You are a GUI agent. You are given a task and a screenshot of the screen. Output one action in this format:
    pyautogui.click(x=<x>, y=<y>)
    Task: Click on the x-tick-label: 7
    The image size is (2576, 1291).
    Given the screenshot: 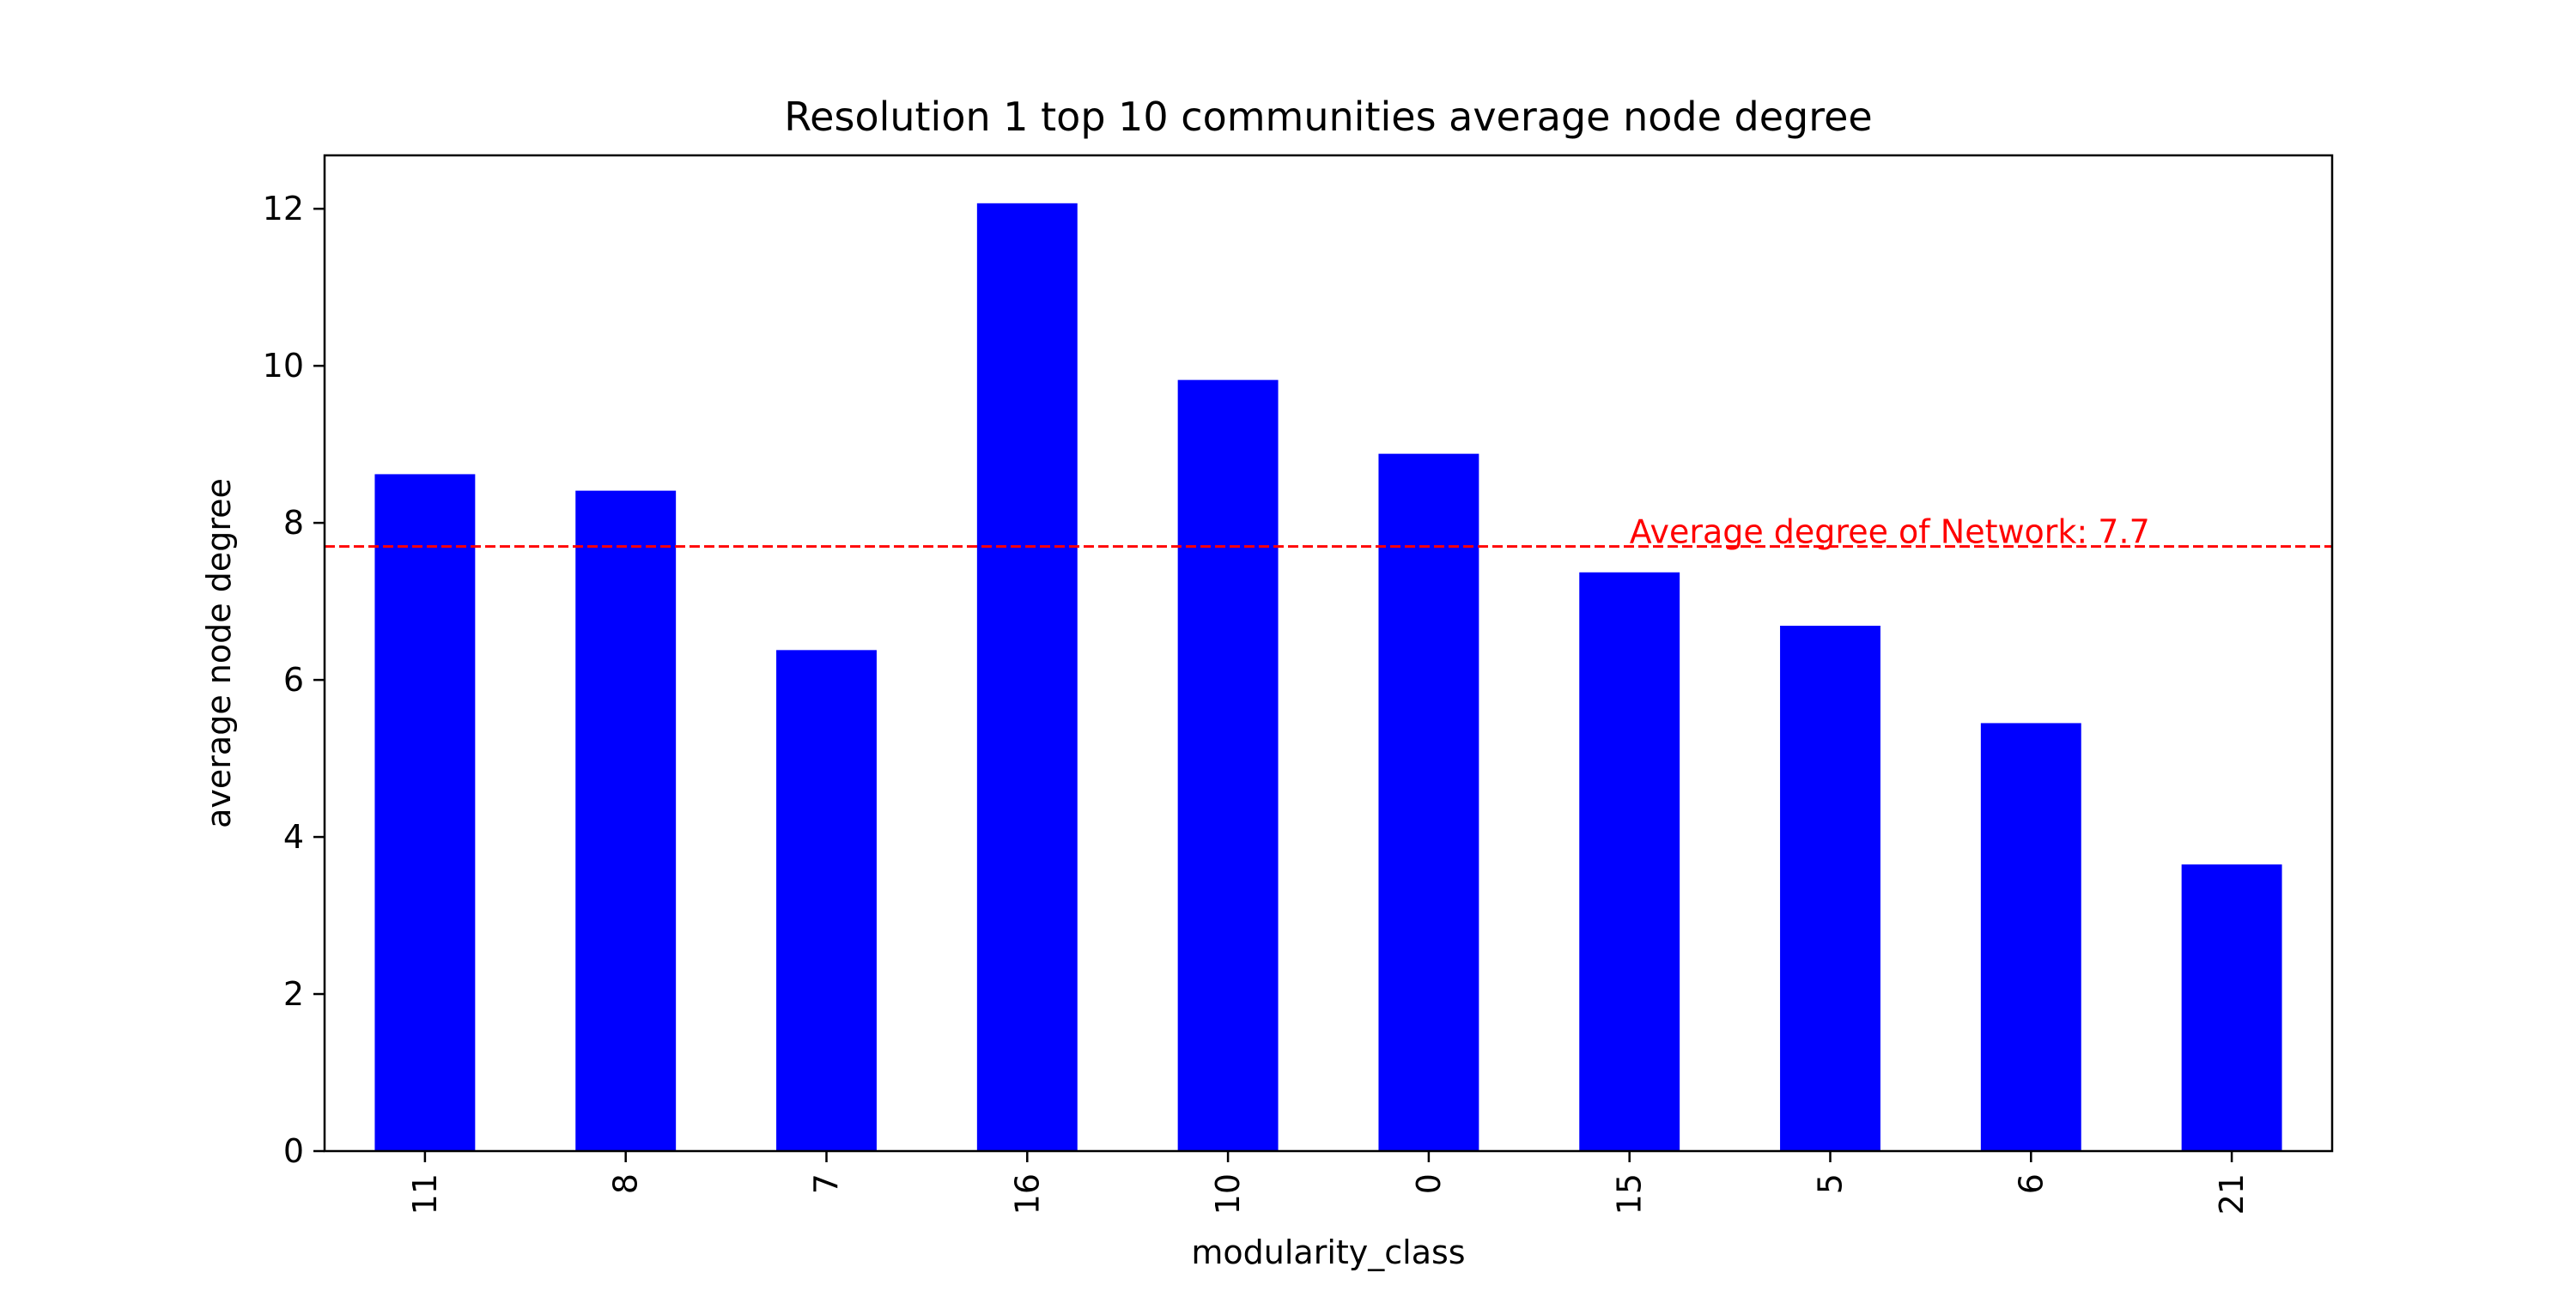 What is the action you would take?
    pyautogui.click(x=827, y=1183)
    